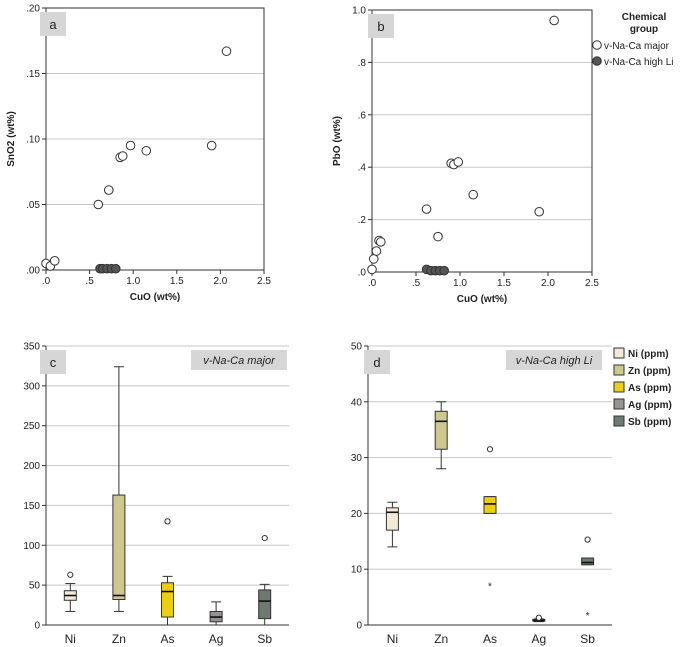  Describe the element at coordinates (538, 639) in the screenshot. I see `category-label: Ag` at that location.